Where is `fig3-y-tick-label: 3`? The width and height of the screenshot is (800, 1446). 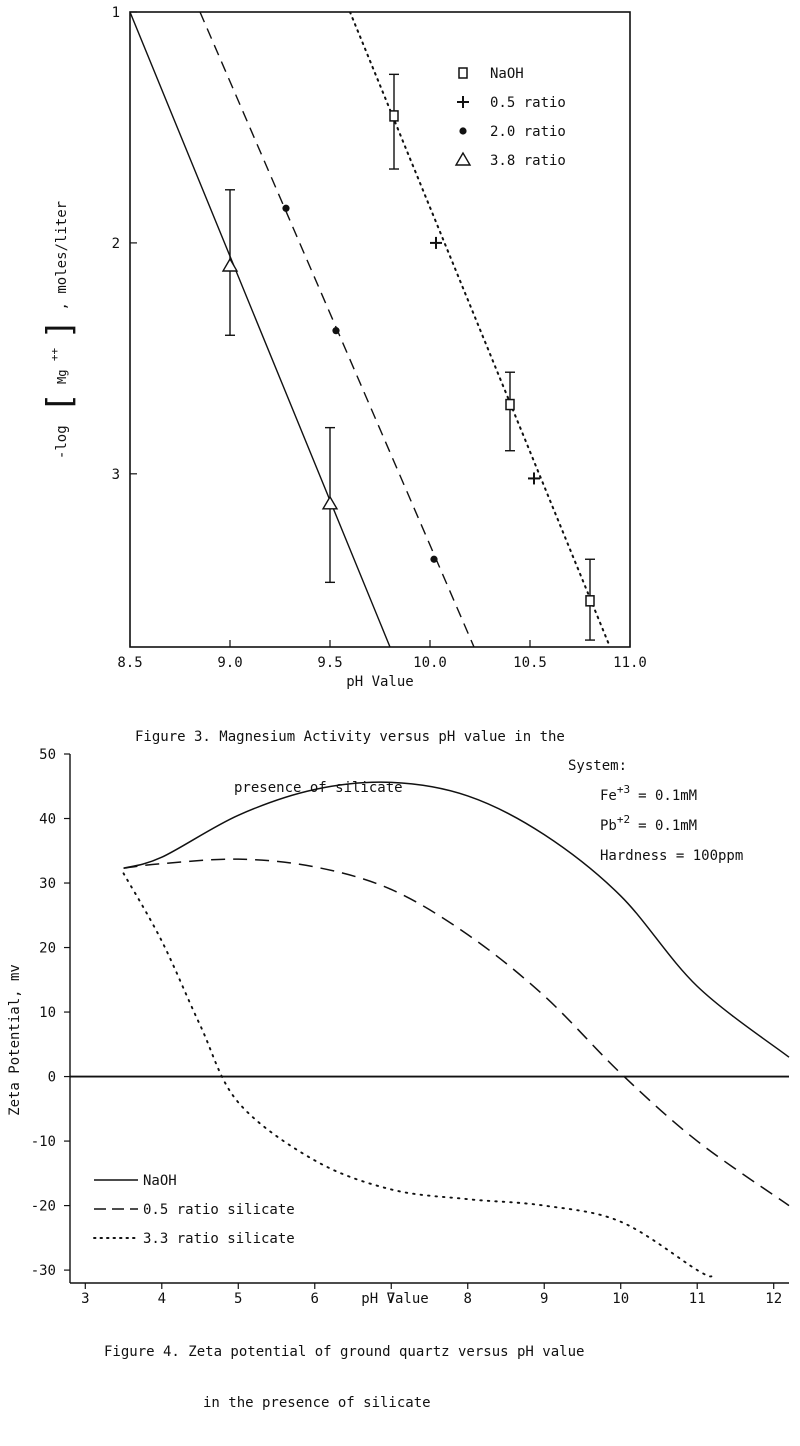
fig3-y-tick-label: 3 is located at coordinates (116, 475).